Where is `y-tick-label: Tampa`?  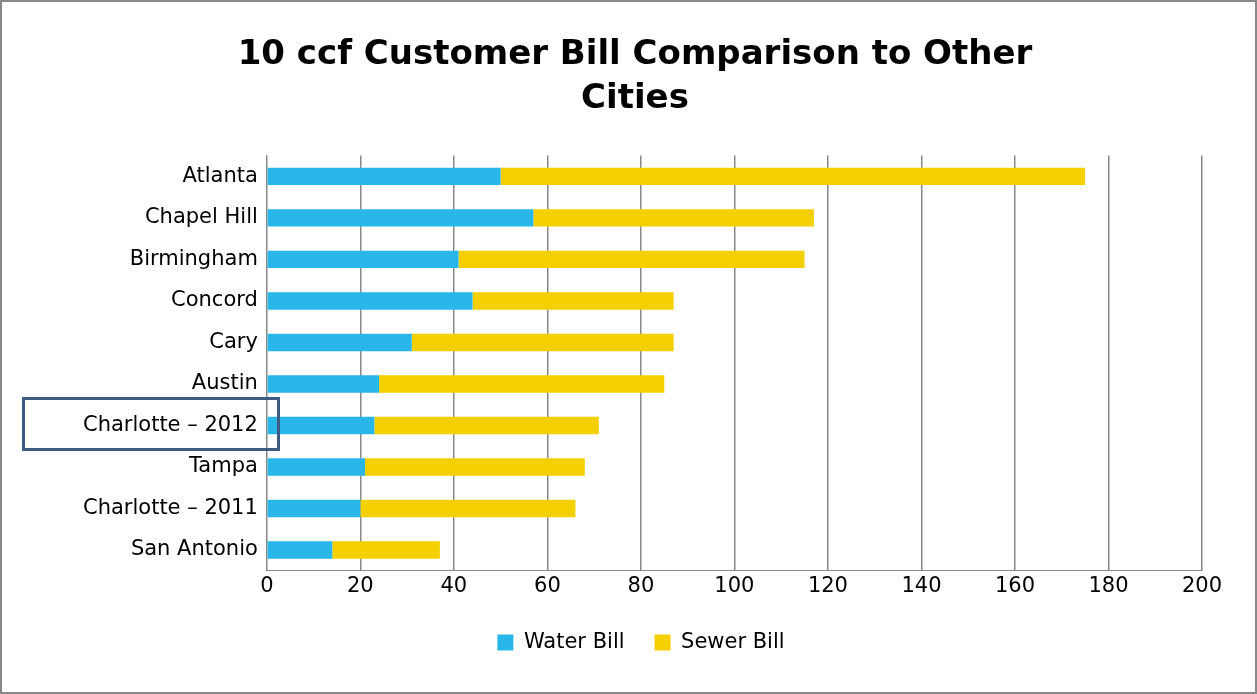
y-tick-label: Tampa is located at coordinates (222, 465).